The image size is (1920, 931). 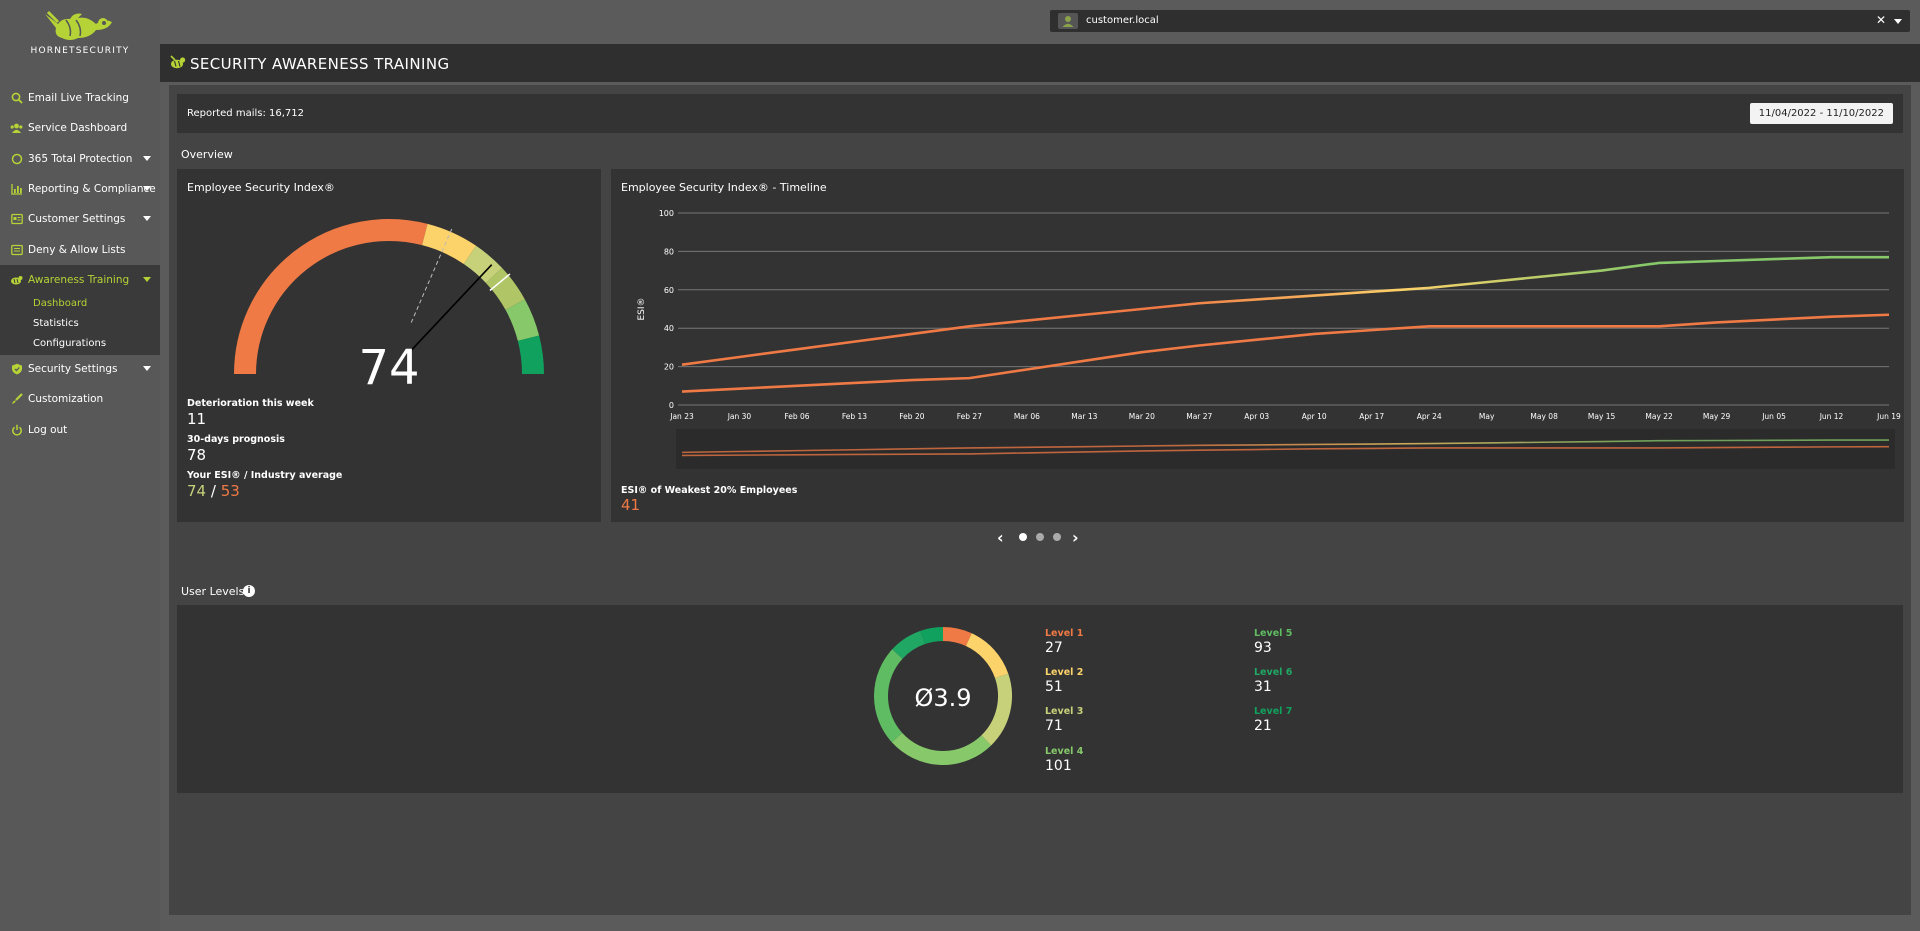 I want to click on gauge-previous-line, so click(x=431, y=276).